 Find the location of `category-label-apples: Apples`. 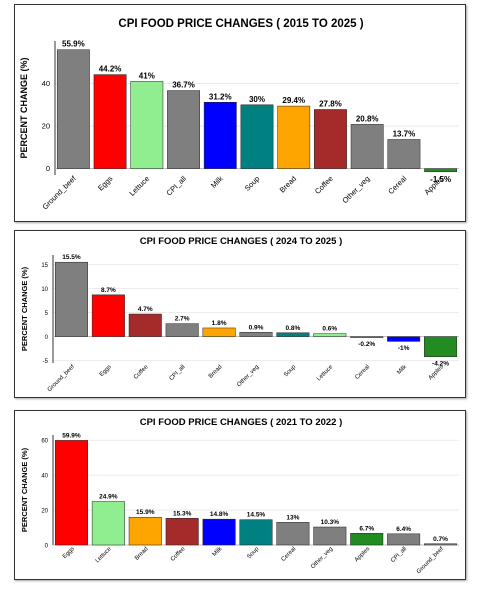

category-label-apples: Apples is located at coordinates (362, 554).